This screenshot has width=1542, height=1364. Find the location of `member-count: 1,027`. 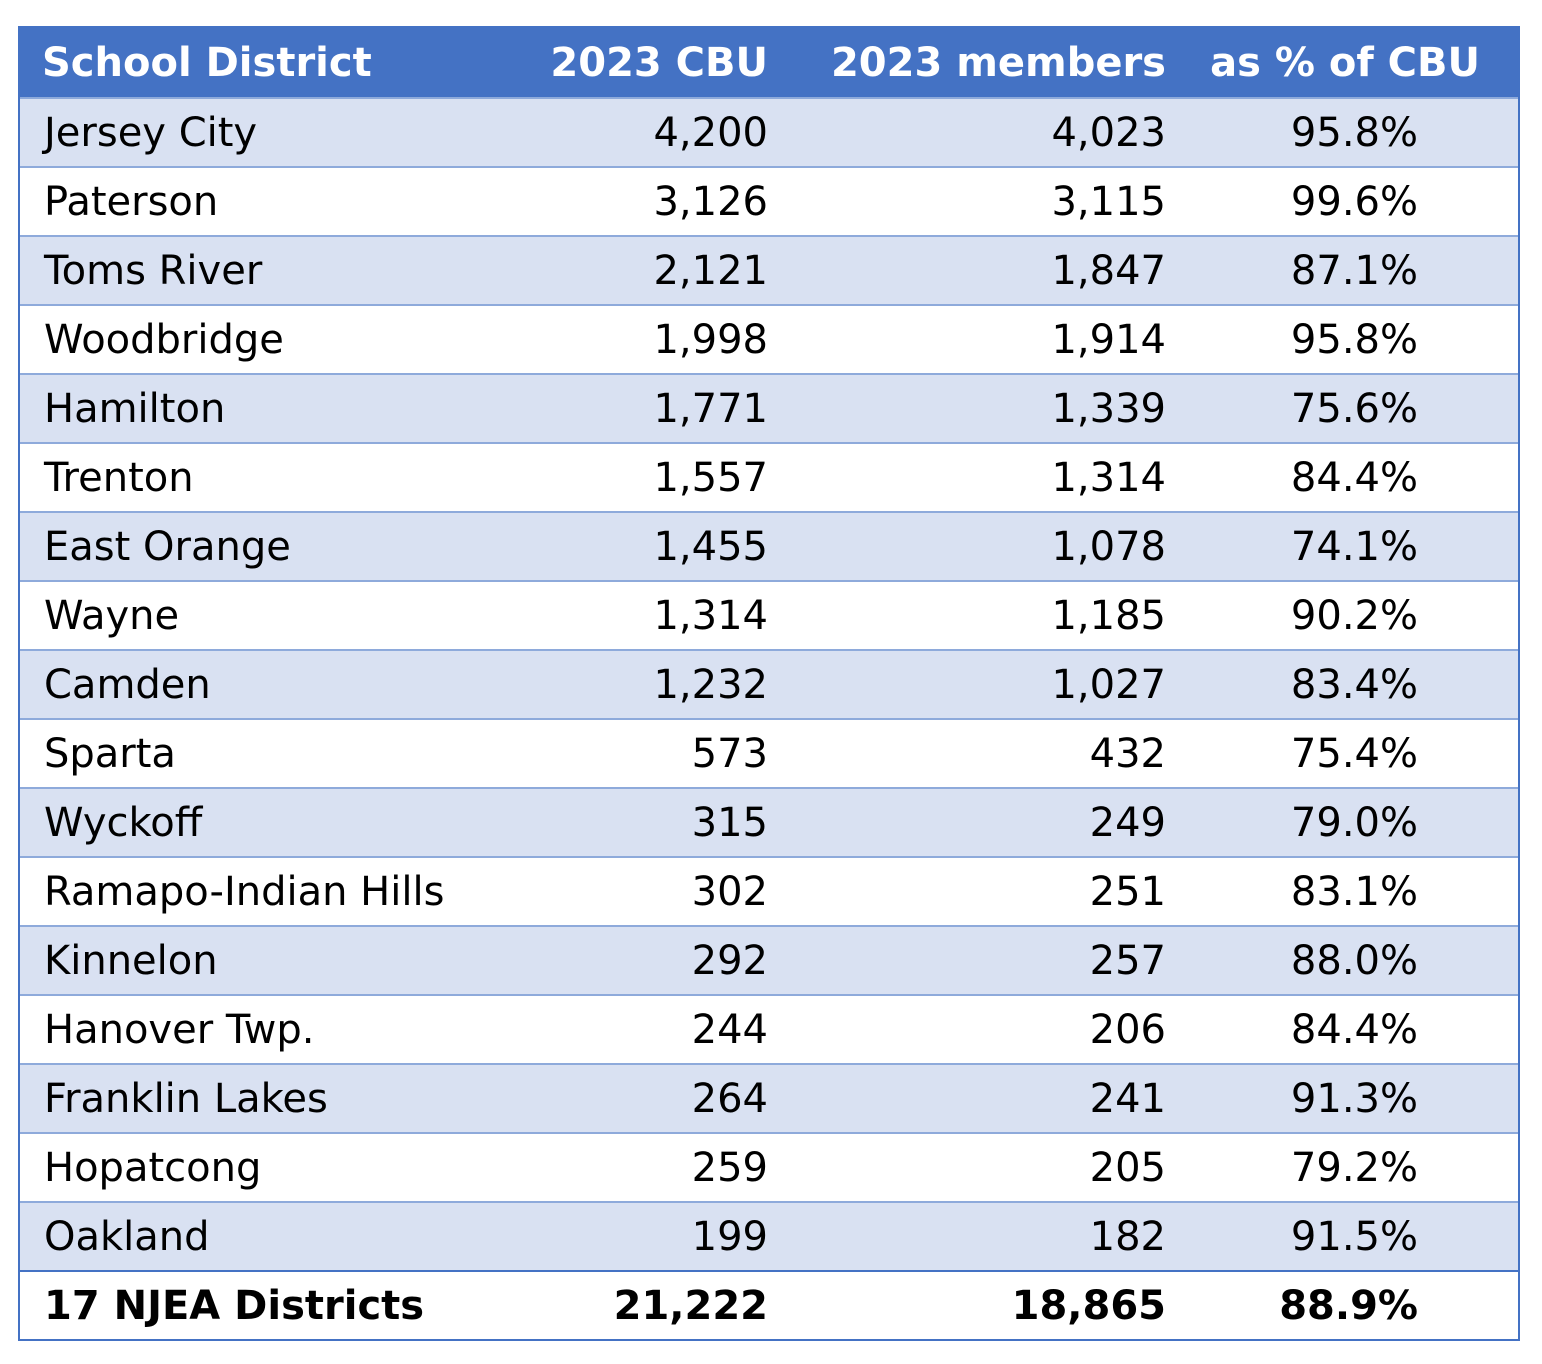

member-count: 1,027 is located at coordinates (1108, 684).